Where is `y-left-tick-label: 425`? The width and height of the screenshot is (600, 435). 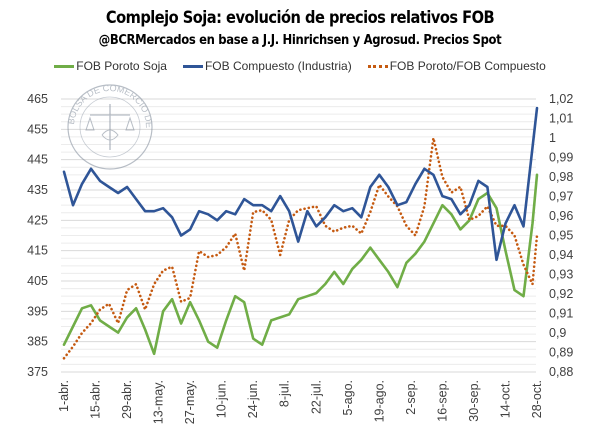
y-left-tick-label: 425 is located at coordinates (37, 220).